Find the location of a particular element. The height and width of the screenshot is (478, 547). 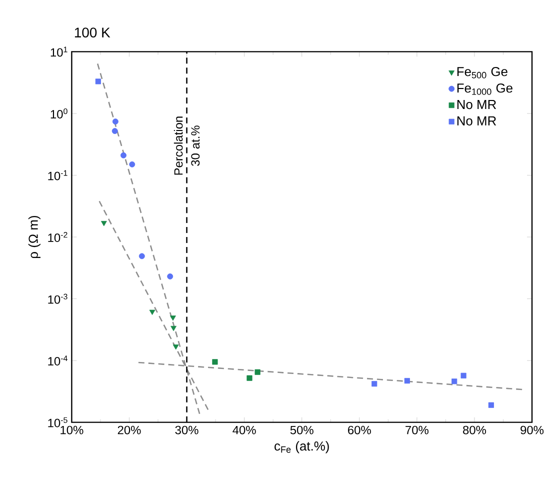

x-tick-label: 90% is located at coordinates (532, 430).